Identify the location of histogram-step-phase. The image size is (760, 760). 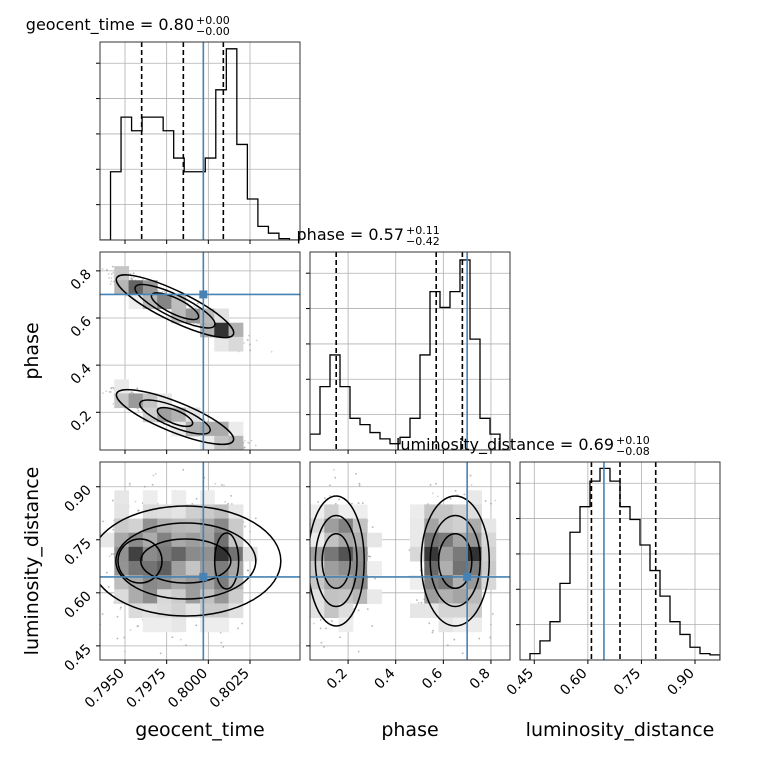
(410, 354).